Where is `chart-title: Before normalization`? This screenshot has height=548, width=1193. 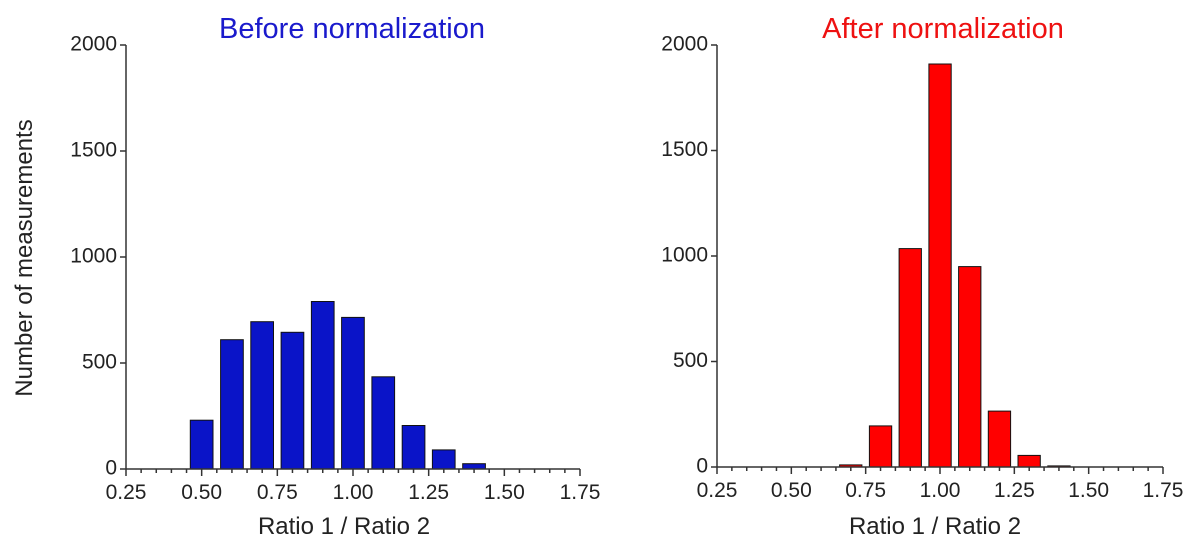 chart-title: Before normalization is located at coordinates (352, 29).